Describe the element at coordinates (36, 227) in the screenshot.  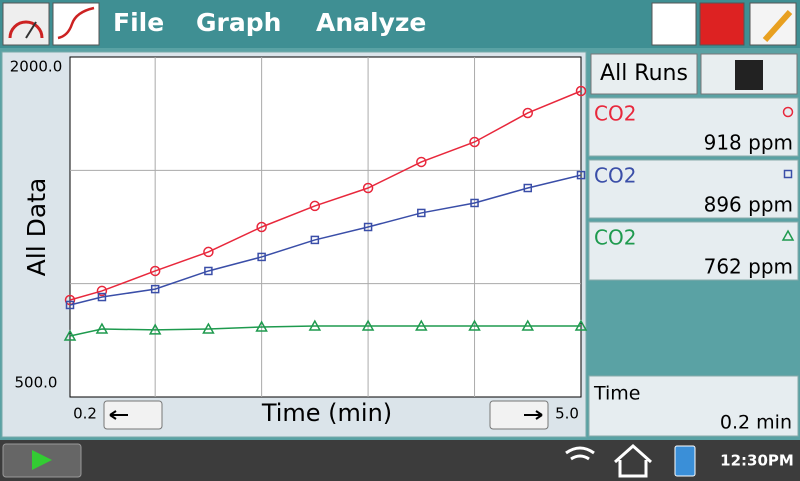
I see `y-axis-label: All Data` at that location.